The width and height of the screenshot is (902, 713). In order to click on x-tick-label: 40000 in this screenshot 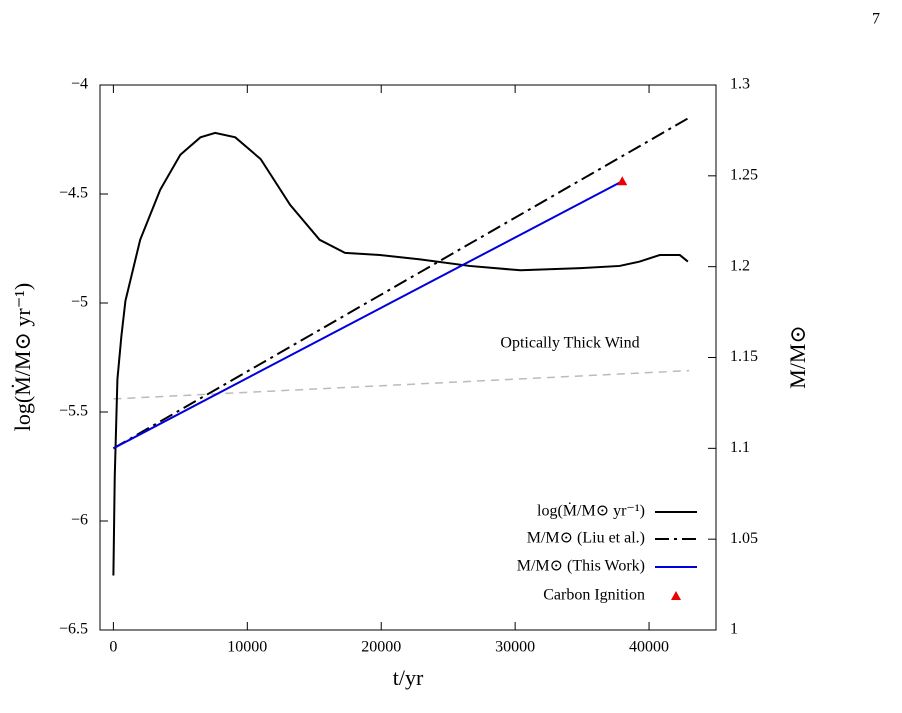, I will do `click(649, 647)`.